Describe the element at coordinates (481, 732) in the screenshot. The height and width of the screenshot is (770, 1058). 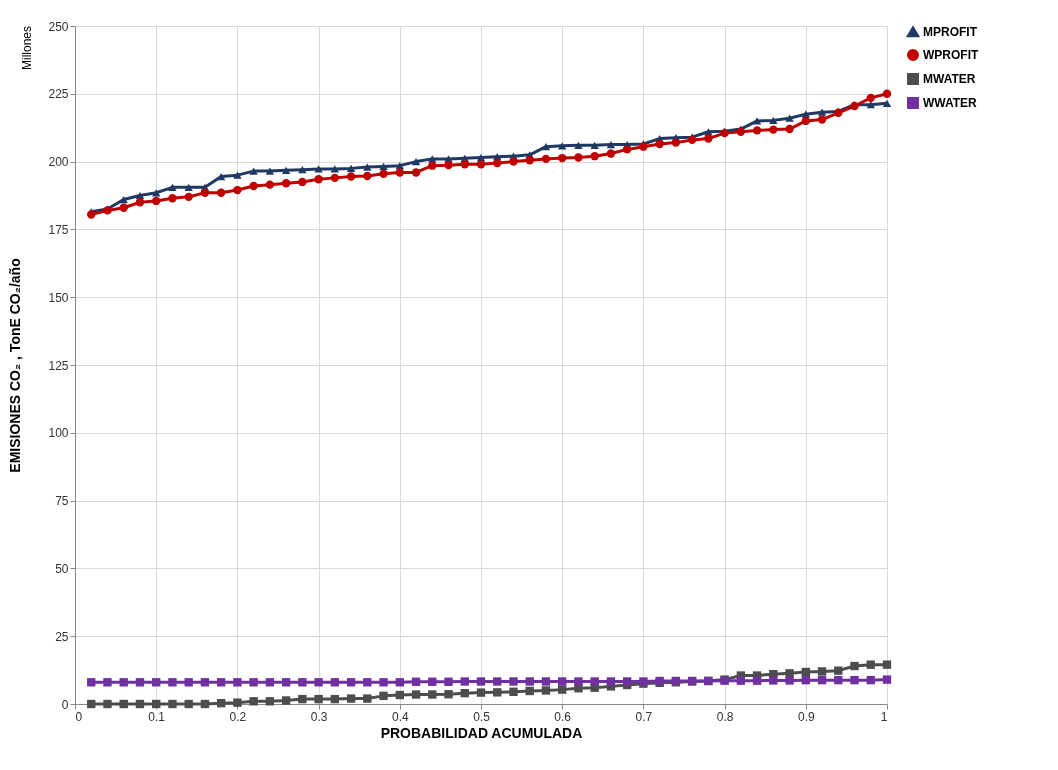
I see `x-axis-title: PROBABILIDAD ACUMULADA` at that location.